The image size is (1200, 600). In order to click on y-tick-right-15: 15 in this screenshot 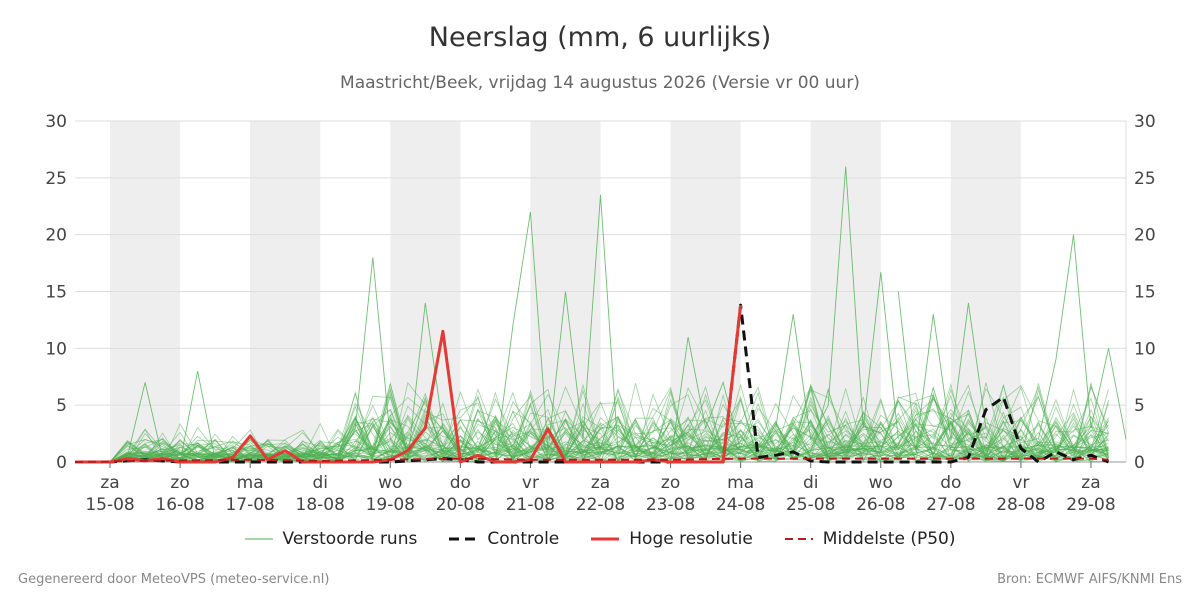, I will do `click(1145, 293)`.